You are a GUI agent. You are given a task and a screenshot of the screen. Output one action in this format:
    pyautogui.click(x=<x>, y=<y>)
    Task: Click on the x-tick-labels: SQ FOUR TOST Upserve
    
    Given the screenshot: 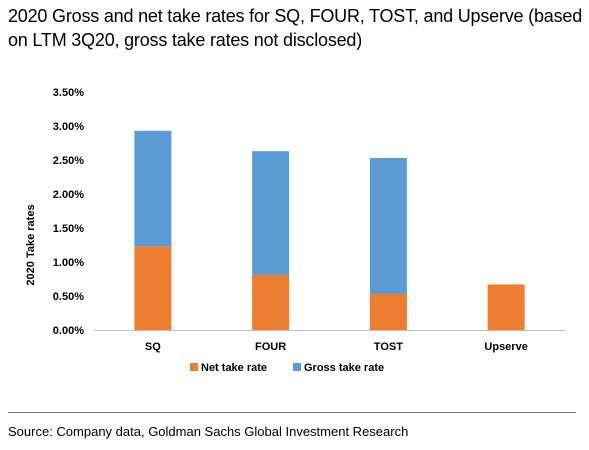 What is the action you would take?
    pyautogui.click(x=336, y=347)
    